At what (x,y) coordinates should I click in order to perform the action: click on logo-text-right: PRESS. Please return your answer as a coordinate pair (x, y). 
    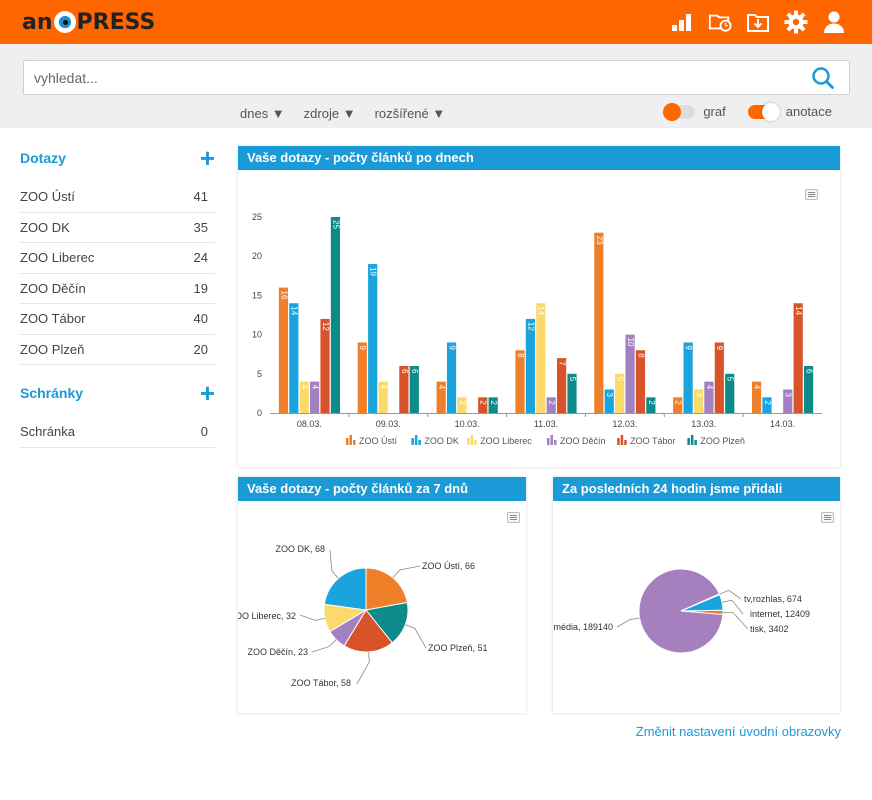
    Looking at the image, I should click on (116, 22).